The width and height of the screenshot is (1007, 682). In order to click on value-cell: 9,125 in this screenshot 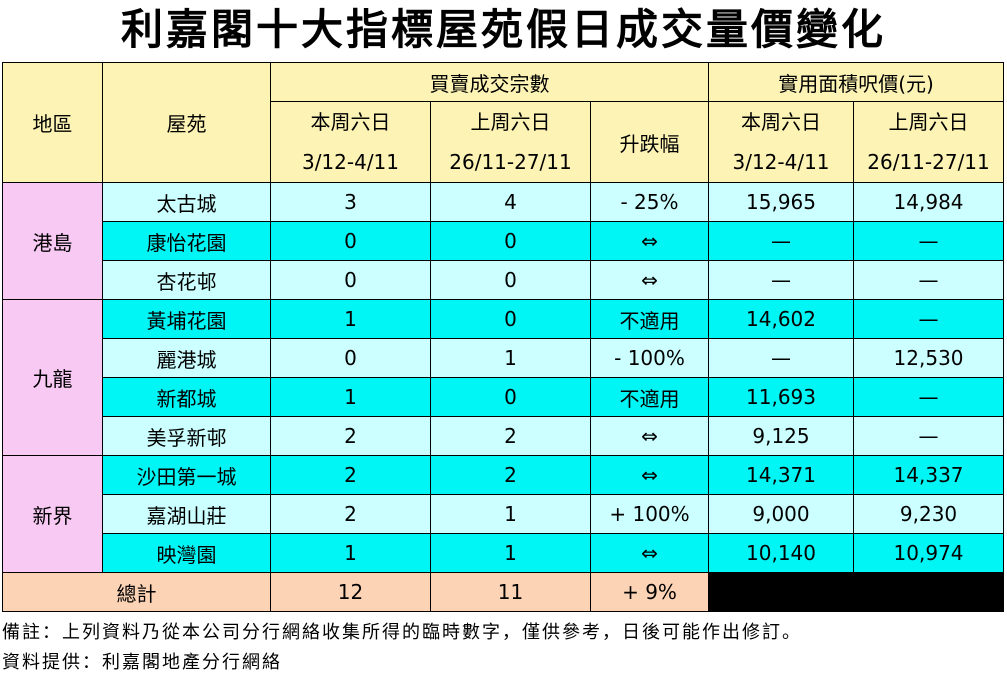, I will do `click(781, 436)`.